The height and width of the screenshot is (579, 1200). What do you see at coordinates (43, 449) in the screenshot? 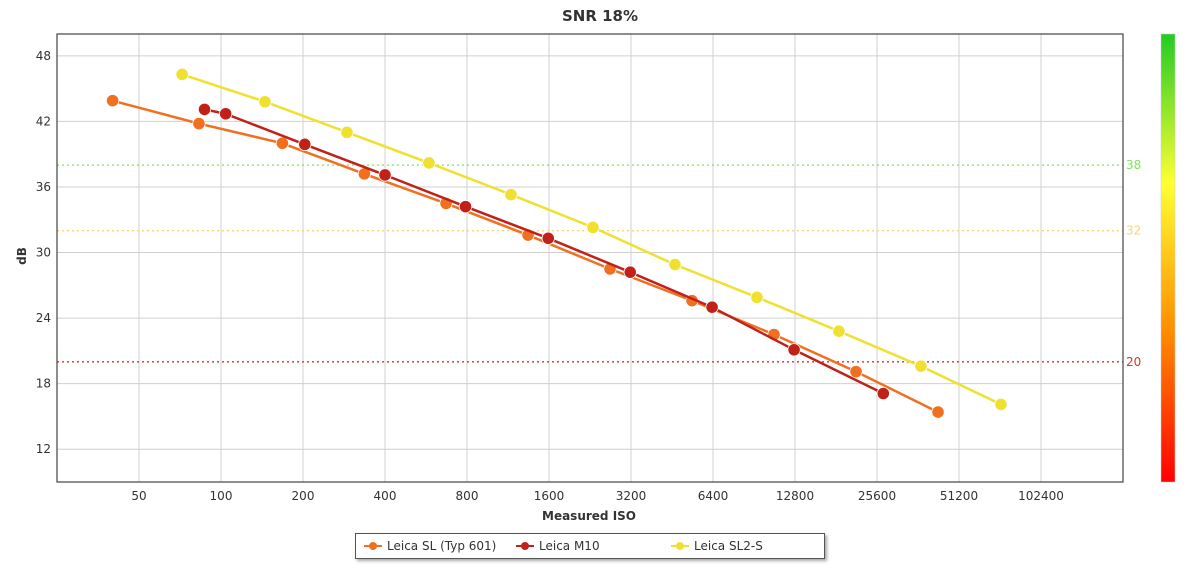
I see `y-tick-label: 12` at bounding box center [43, 449].